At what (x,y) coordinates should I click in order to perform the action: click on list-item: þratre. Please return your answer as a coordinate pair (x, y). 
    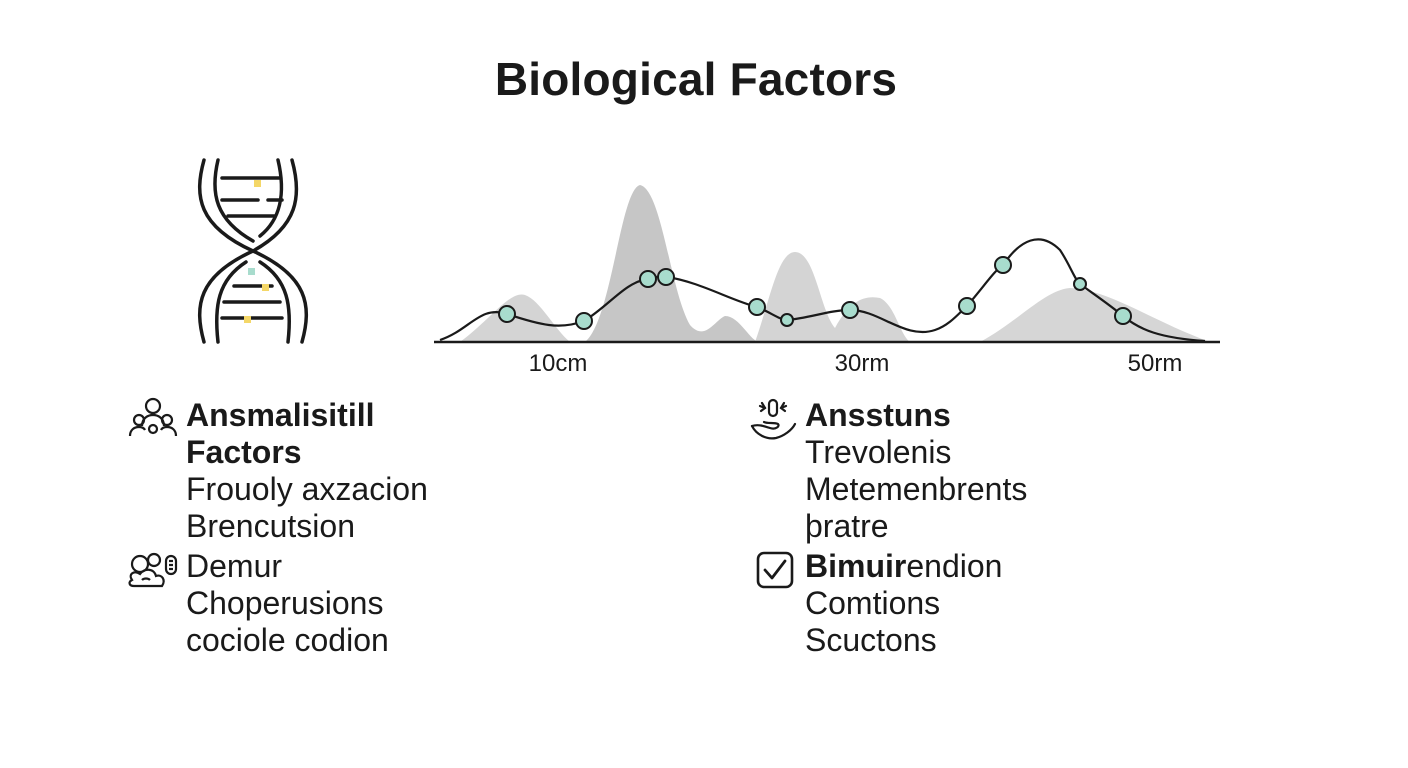
    Looking at the image, I should click on (847, 526).